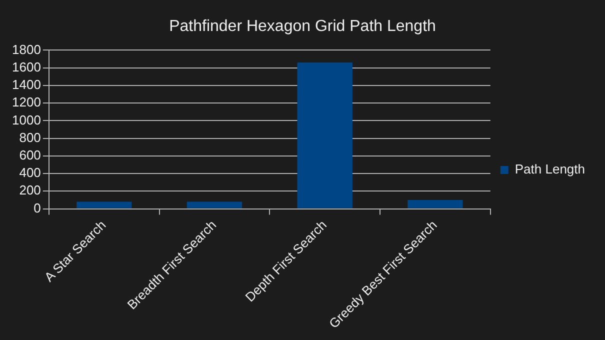  Describe the element at coordinates (26, 66) in the screenshot. I see `y-tick-label: 1600` at that location.